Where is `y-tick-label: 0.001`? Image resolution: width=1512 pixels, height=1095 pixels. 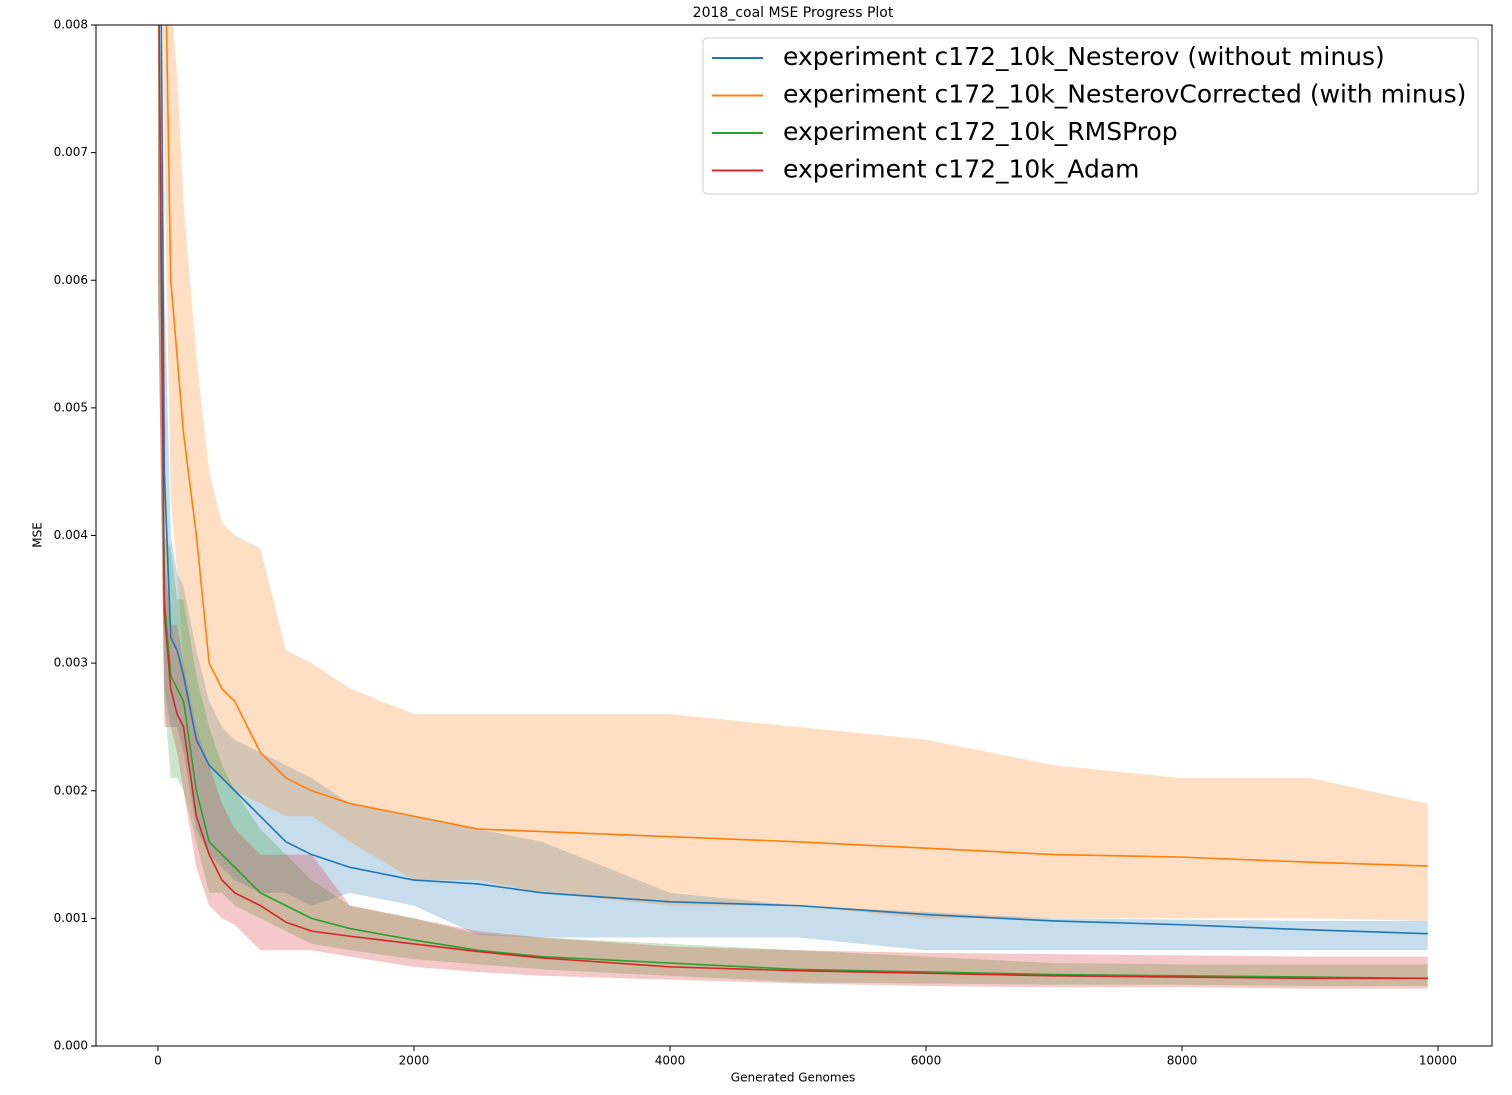
y-tick-label: 0.001 is located at coordinates (71, 918).